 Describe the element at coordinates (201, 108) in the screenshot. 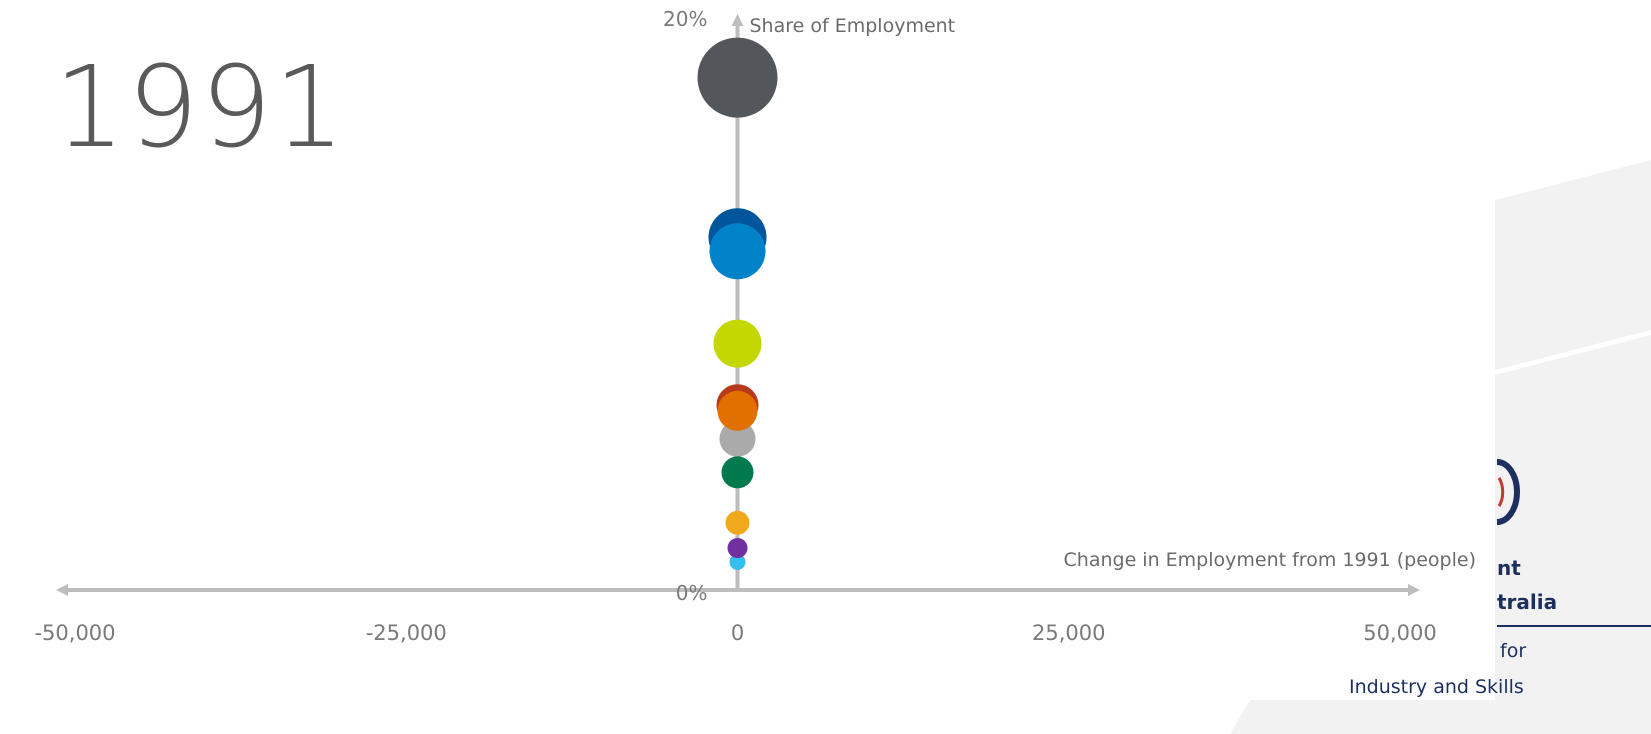

I see `year-label: 1991` at that location.